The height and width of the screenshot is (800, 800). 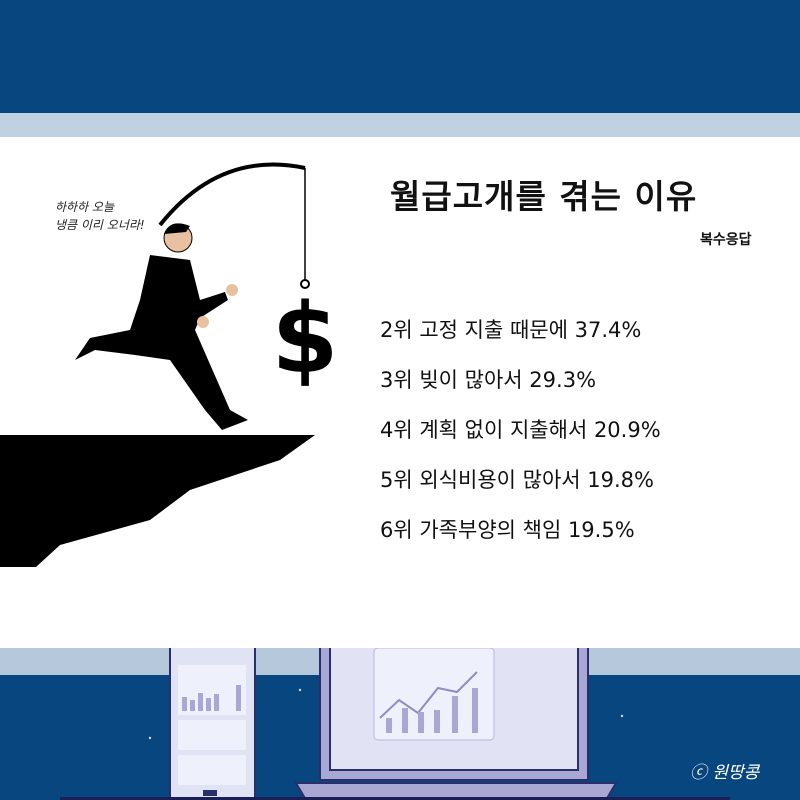 What do you see at coordinates (544, 196) in the screenshot?
I see `page-title: 월급고개를 겪는 이유` at bounding box center [544, 196].